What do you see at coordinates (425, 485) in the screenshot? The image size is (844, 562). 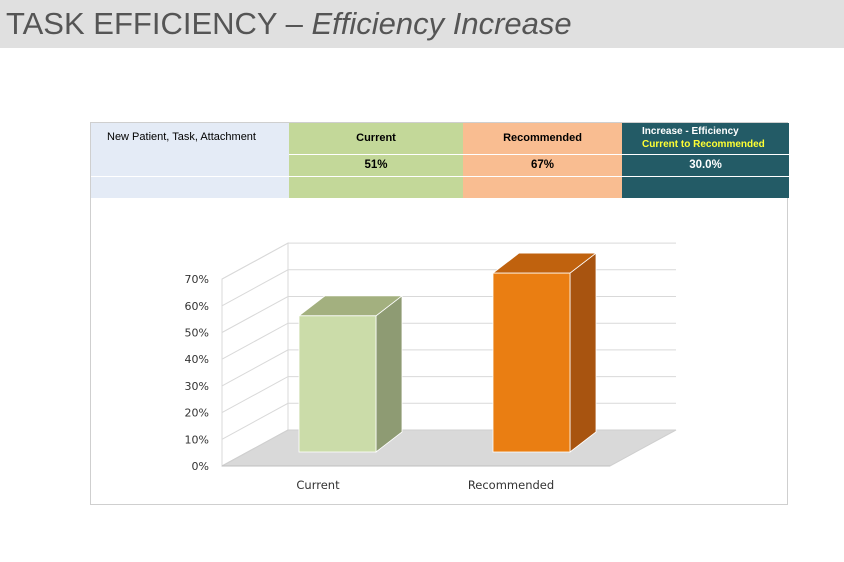 I see `x-axis: Current Recommended` at bounding box center [425, 485].